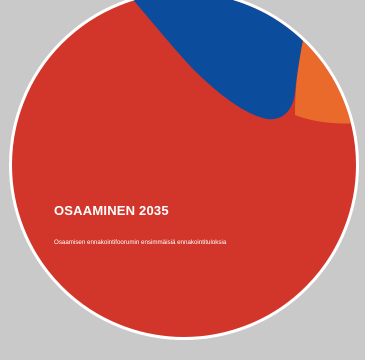 Image resolution: width=365 pixels, height=360 pixels. What do you see at coordinates (325, 81) in the screenshot?
I see `orange-shape` at bounding box center [325, 81].